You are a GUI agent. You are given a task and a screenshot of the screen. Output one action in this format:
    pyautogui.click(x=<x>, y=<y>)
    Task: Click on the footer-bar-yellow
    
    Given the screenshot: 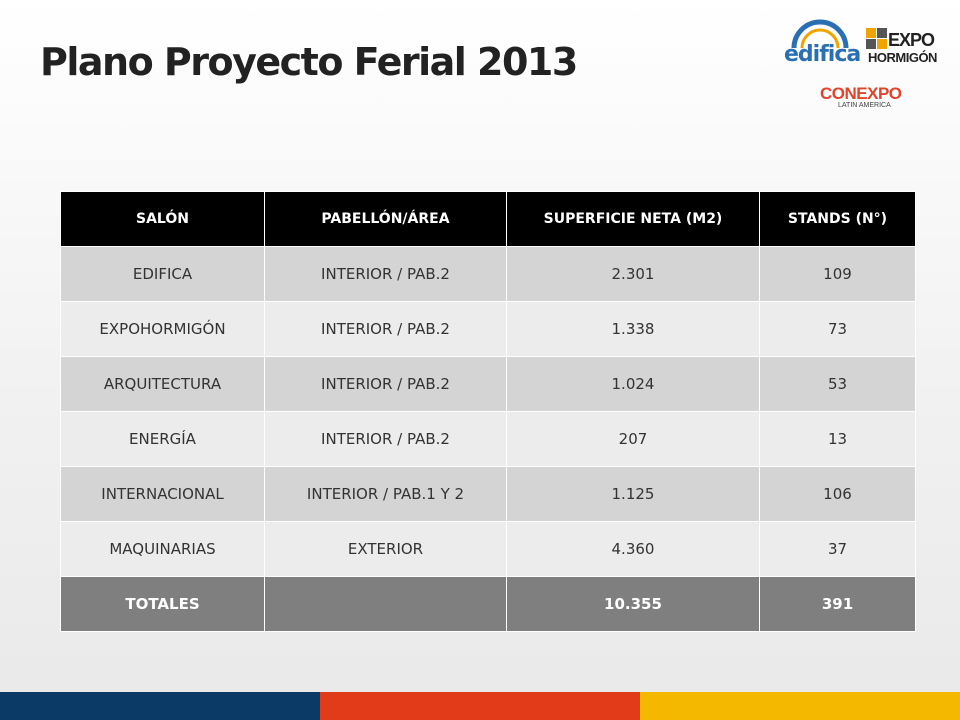 What is the action you would take?
    pyautogui.click(x=800, y=706)
    